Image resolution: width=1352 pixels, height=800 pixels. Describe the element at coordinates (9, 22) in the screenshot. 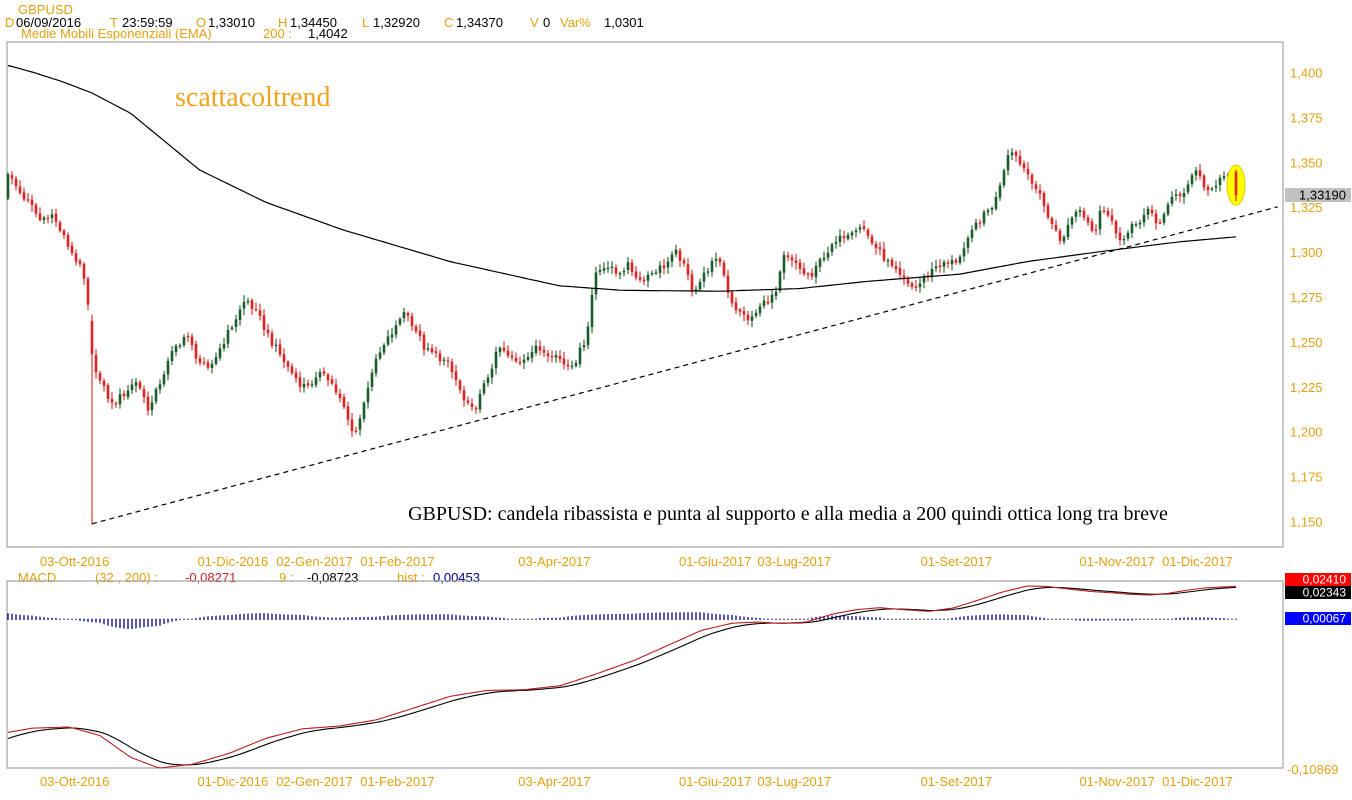

I see `ohlc-field-label: D` at that location.